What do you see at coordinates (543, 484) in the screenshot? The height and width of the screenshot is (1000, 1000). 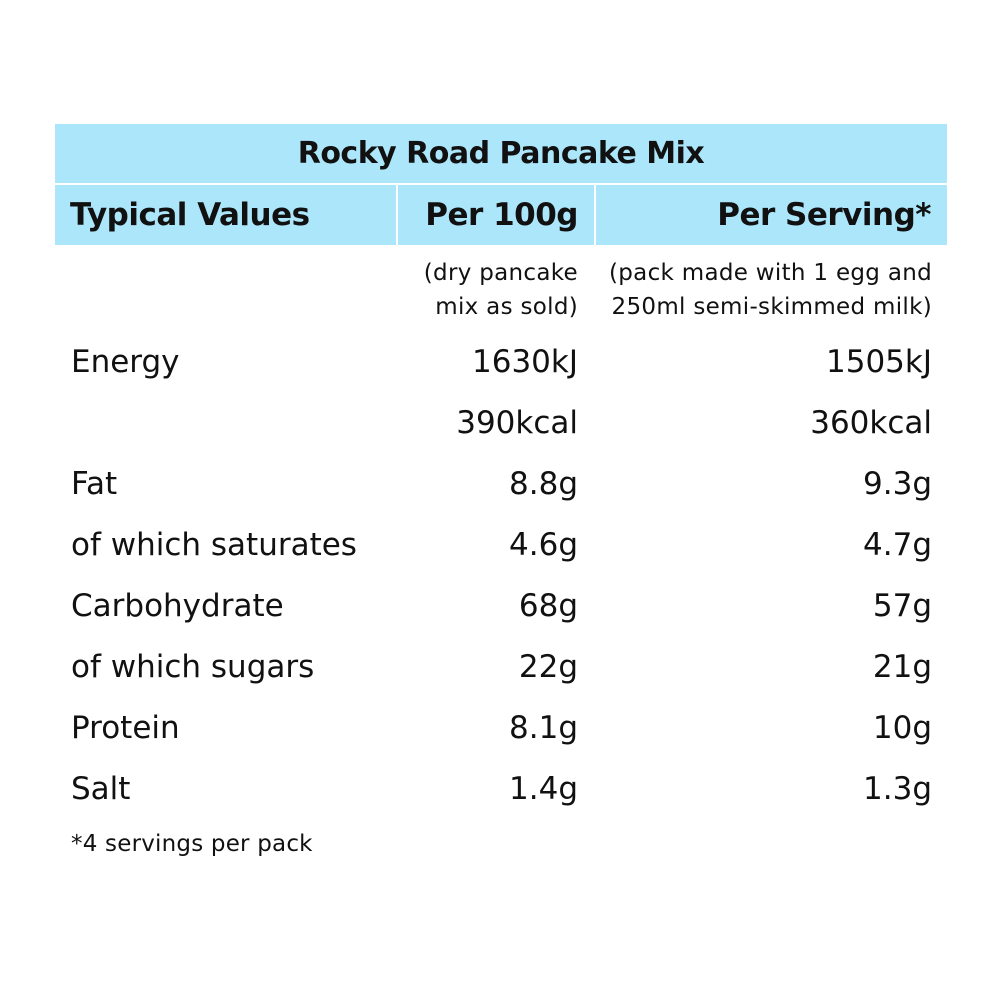 I see `row-per-100g-value: 8.8g` at bounding box center [543, 484].